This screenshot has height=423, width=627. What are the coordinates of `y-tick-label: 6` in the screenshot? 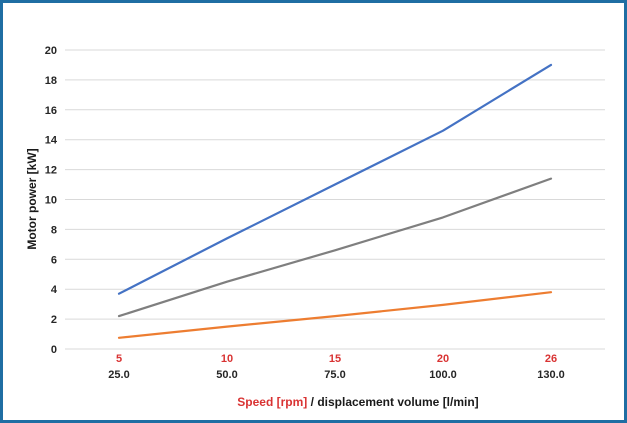 It's located at (54, 260).